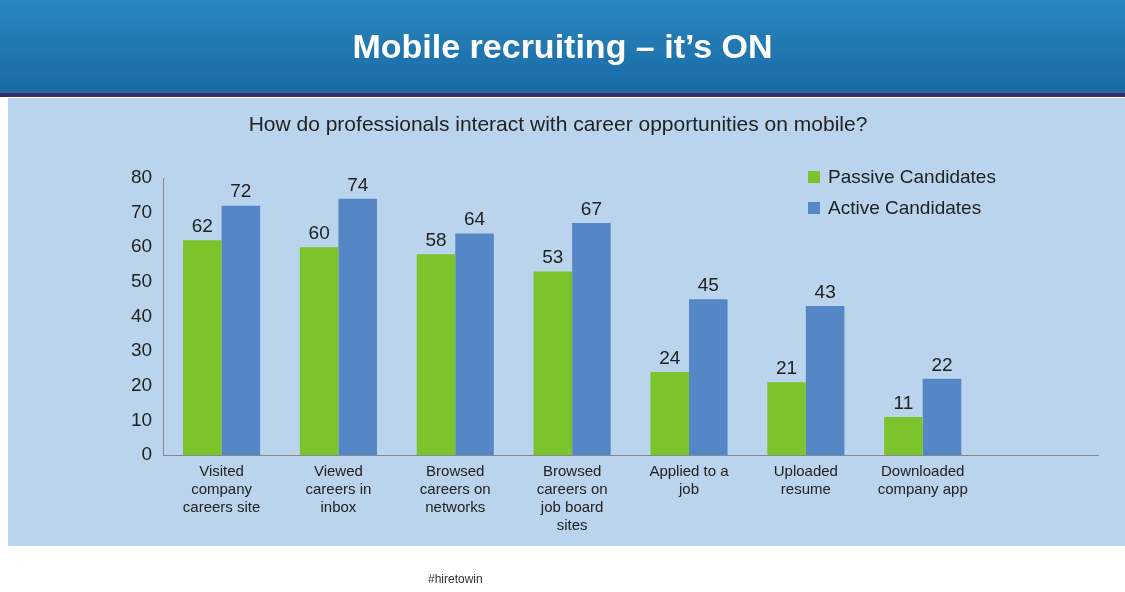 This screenshot has width=1125, height=592. What do you see at coordinates (670, 357) in the screenshot?
I see `data-label: 24` at bounding box center [670, 357].